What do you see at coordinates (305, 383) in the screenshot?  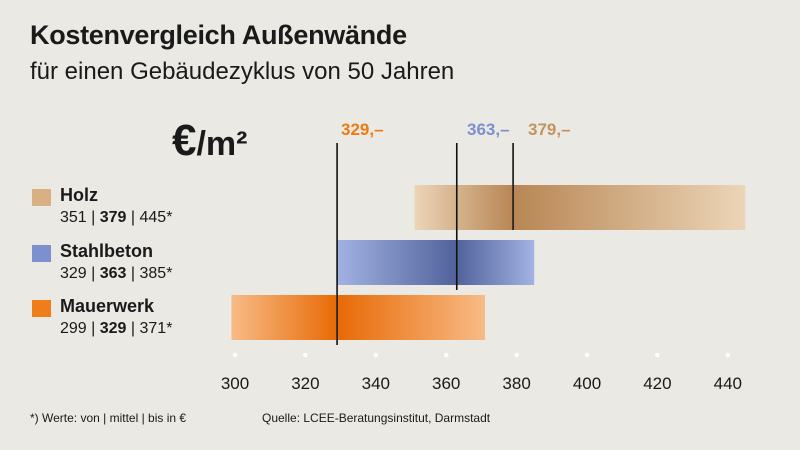 I see `tick-label-320: 320` at bounding box center [305, 383].